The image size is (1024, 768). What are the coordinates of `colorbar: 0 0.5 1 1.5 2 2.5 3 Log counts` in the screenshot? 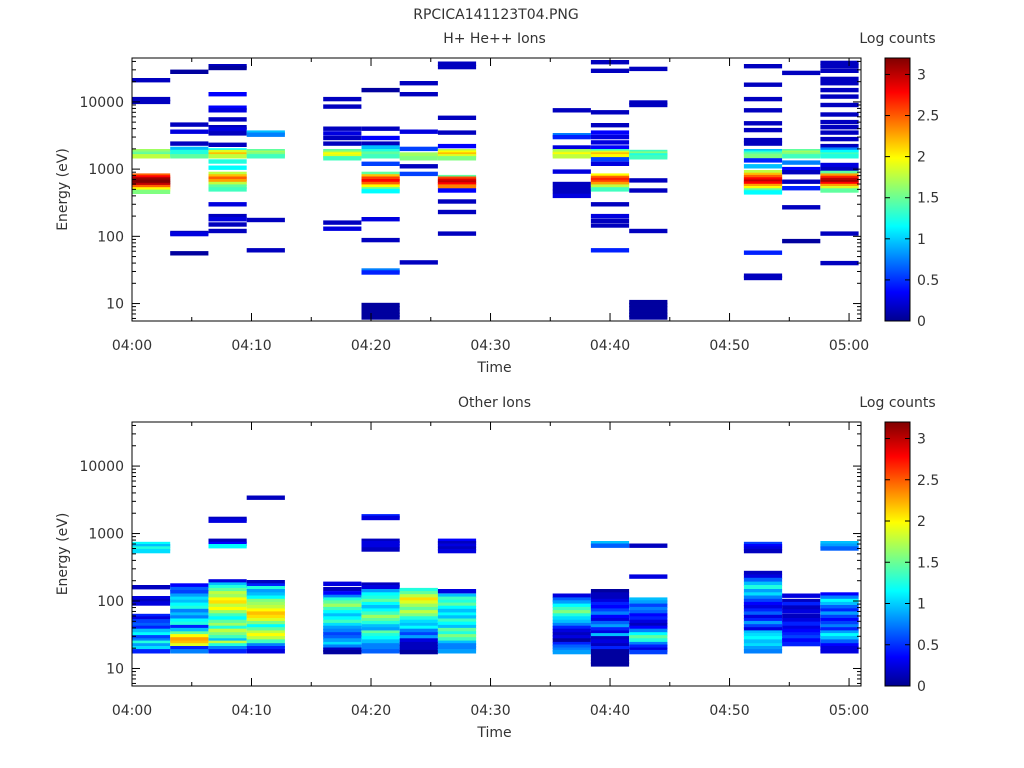 It's located at (899, 545).